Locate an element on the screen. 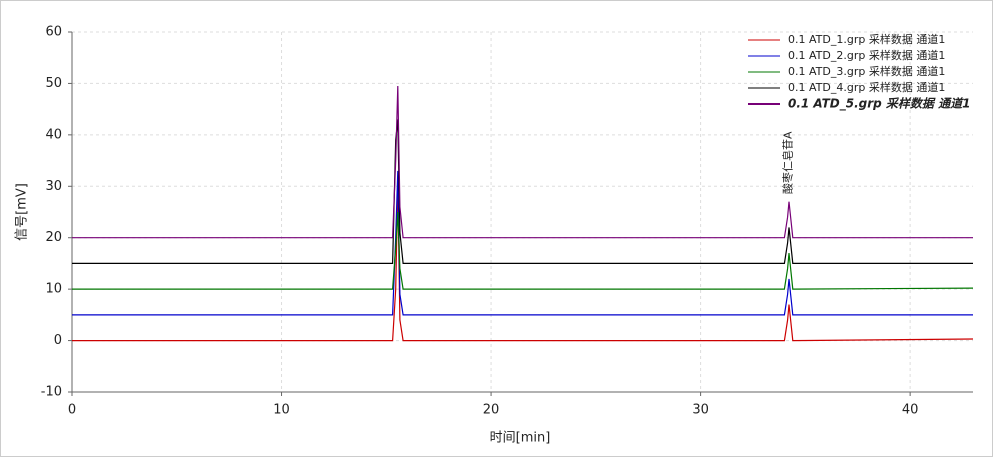 This screenshot has height=457, width=993. y-tick-label: 10 is located at coordinates (53, 289).